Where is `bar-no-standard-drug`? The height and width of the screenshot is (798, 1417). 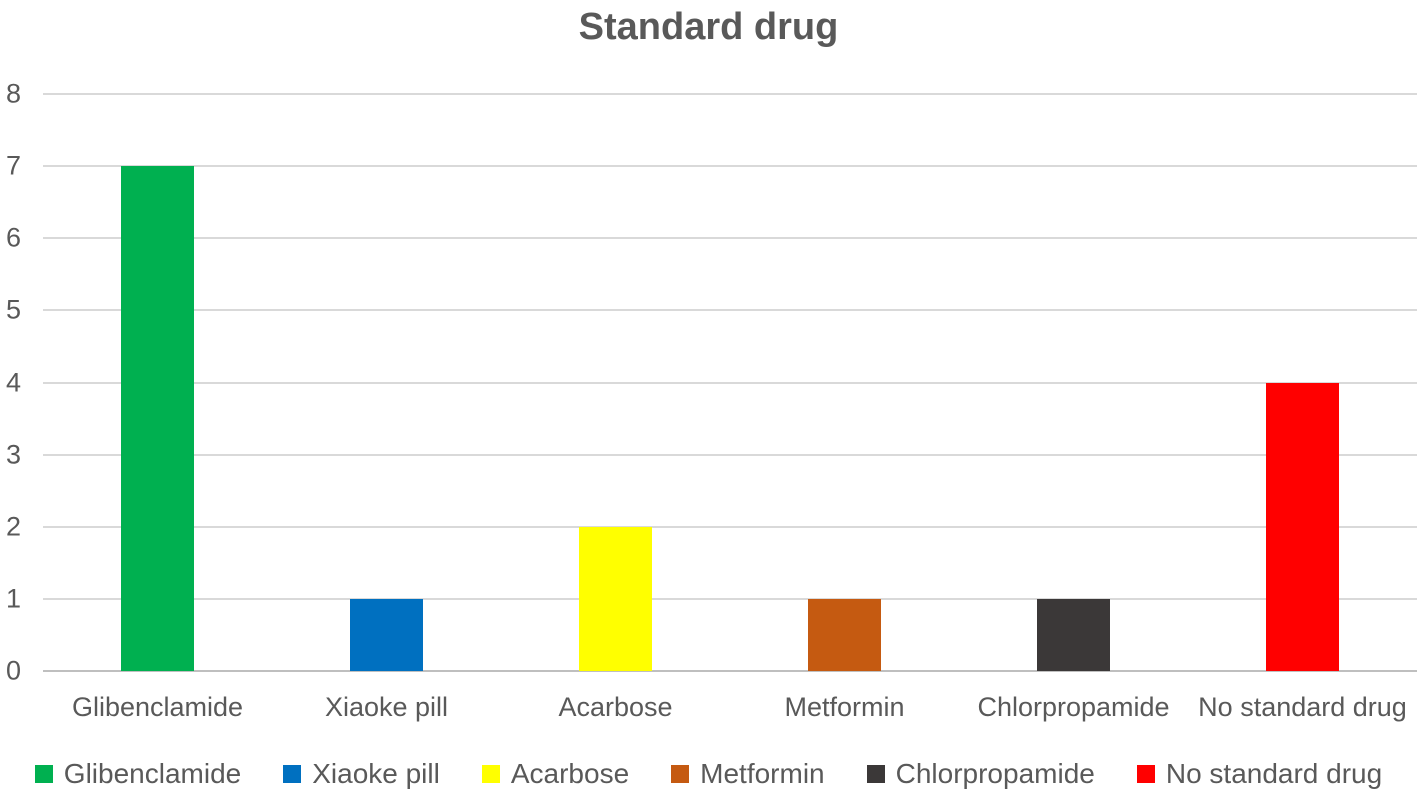 bar-no-standard-drug is located at coordinates (1302, 526).